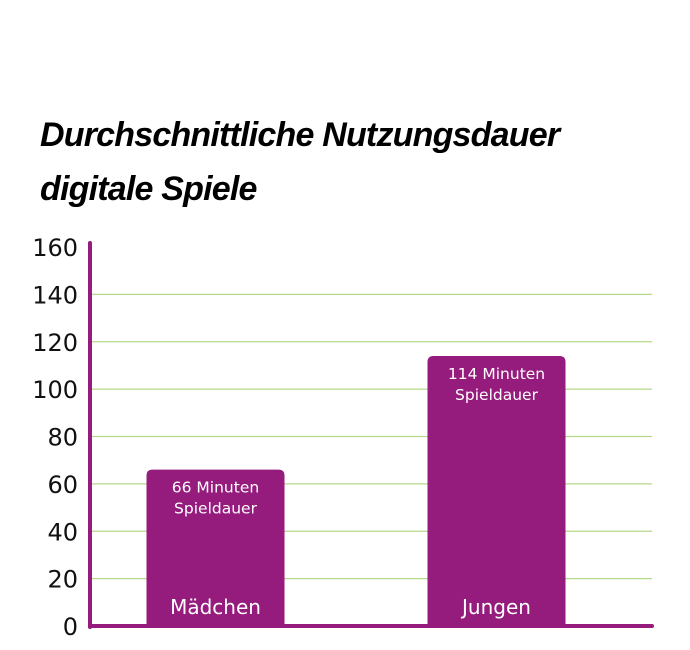  What do you see at coordinates (62, 532) in the screenshot?
I see `y-tick-label: 40` at bounding box center [62, 532].